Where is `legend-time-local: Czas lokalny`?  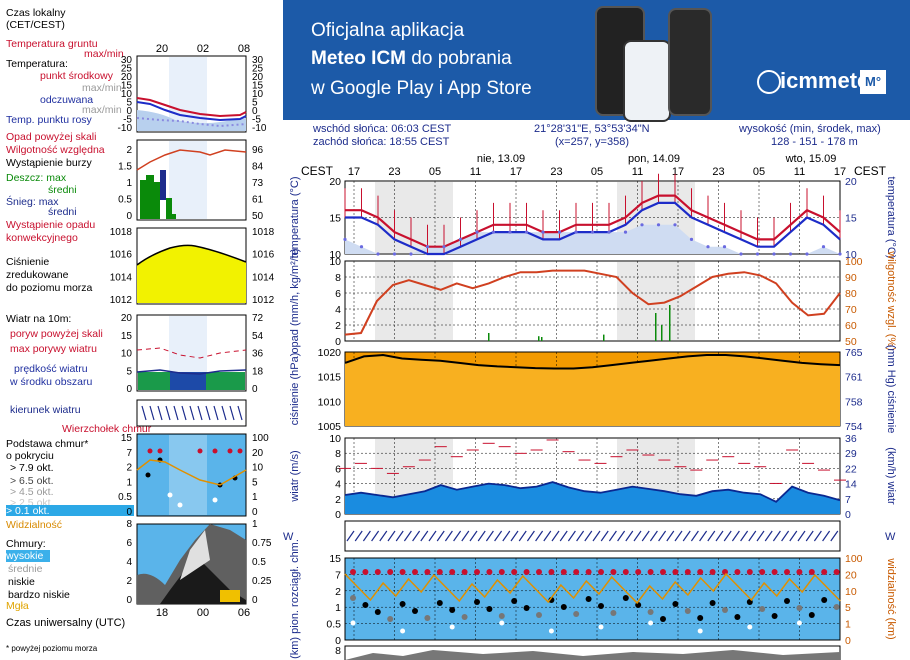
legend-time-local: Czas lokalny is located at coordinates (36, 13).